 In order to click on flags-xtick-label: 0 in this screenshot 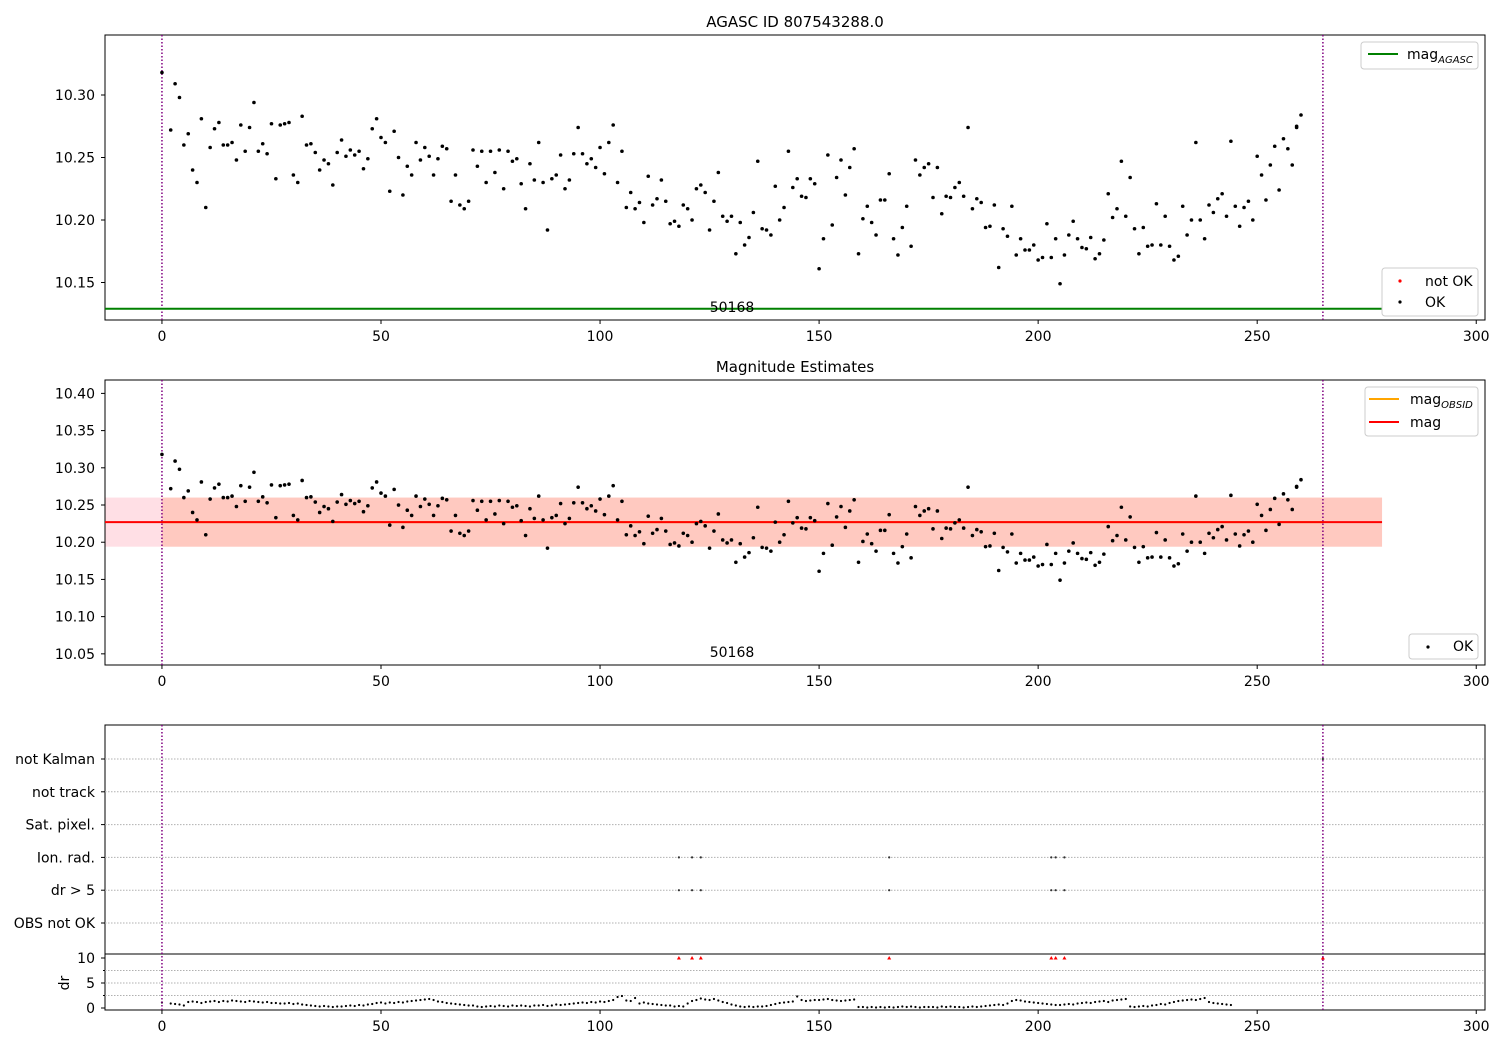, I will do `click(161, 1027)`.